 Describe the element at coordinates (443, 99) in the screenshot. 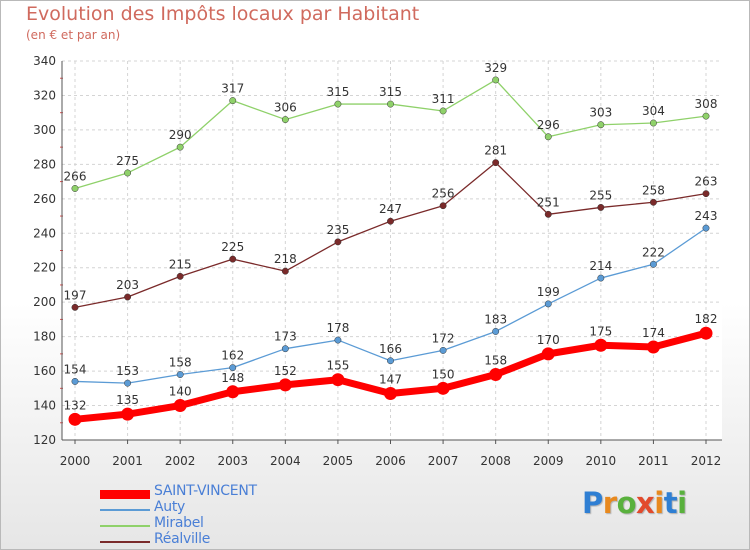

I see `data-label-mirabel: 311` at that location.